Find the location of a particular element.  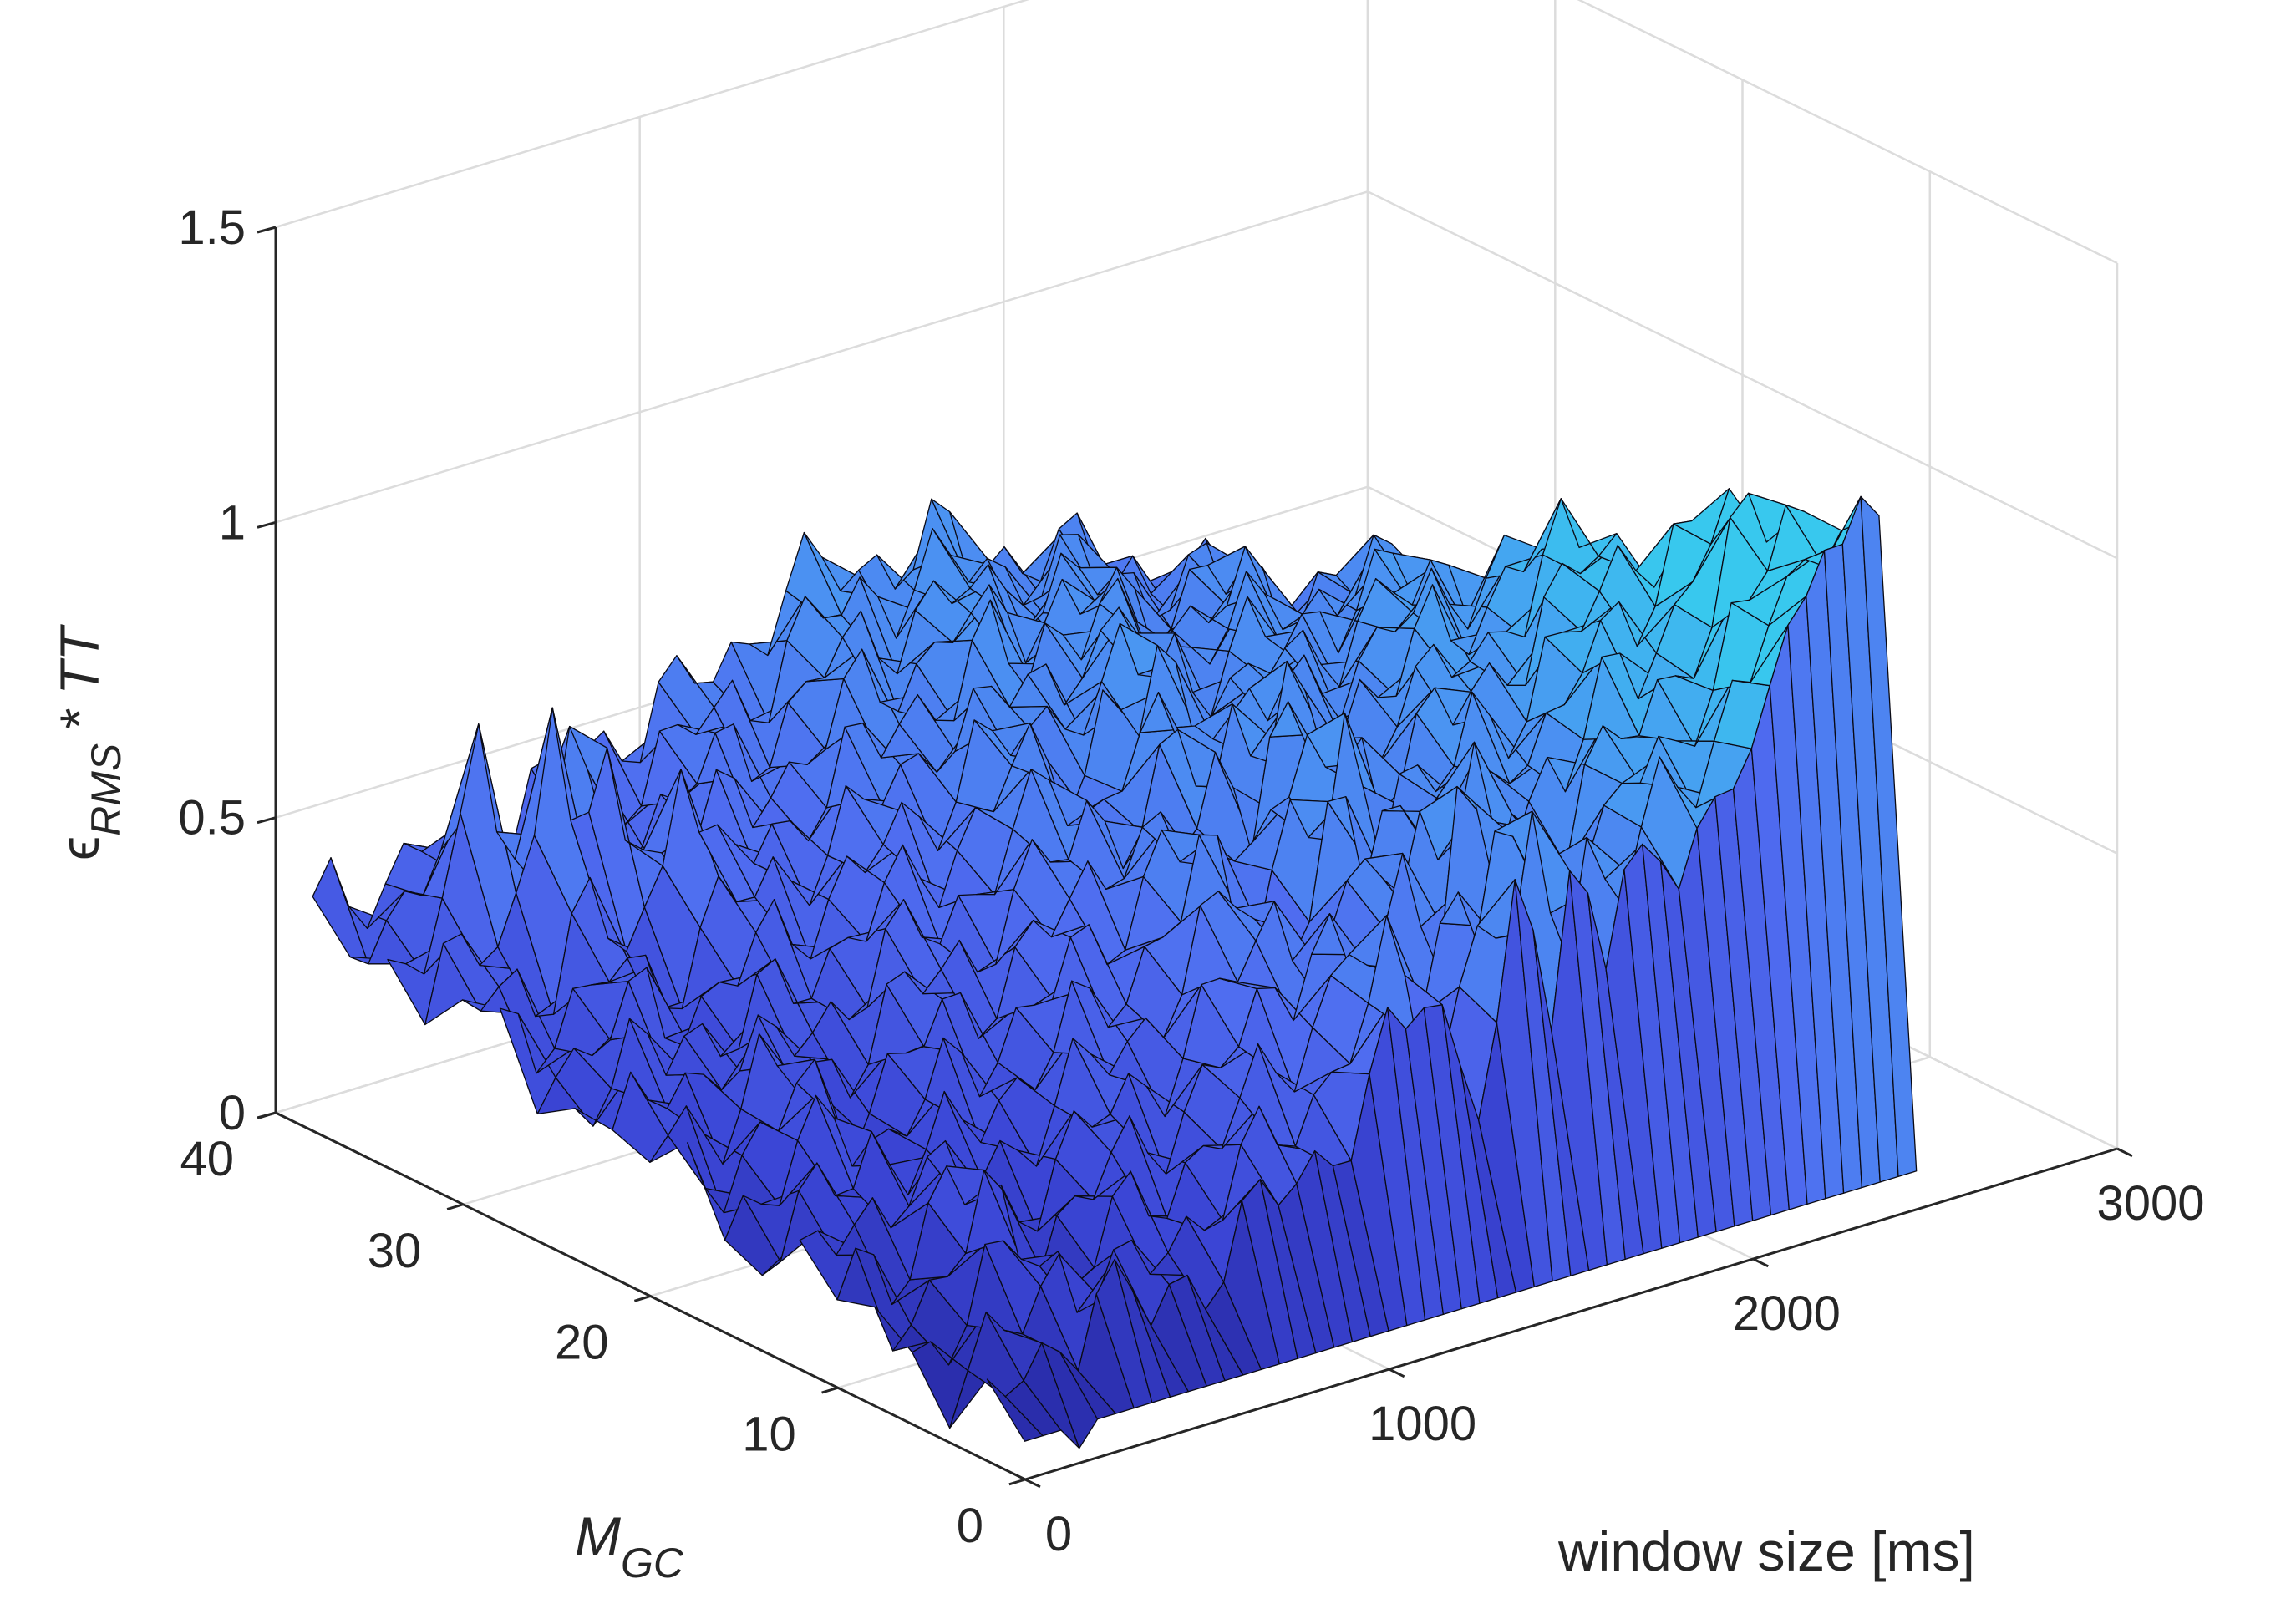

surface-facet is located at coordinates (1889, 836).